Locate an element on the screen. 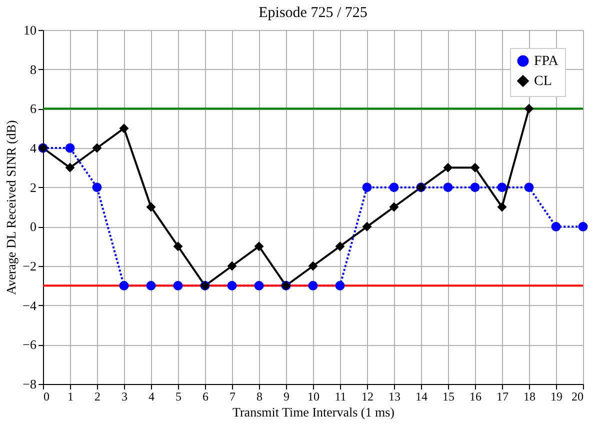 Image resolution: width=605 pixels, height=428 pixels. x-tick-label: 16 is located at coordinates (476, 397).